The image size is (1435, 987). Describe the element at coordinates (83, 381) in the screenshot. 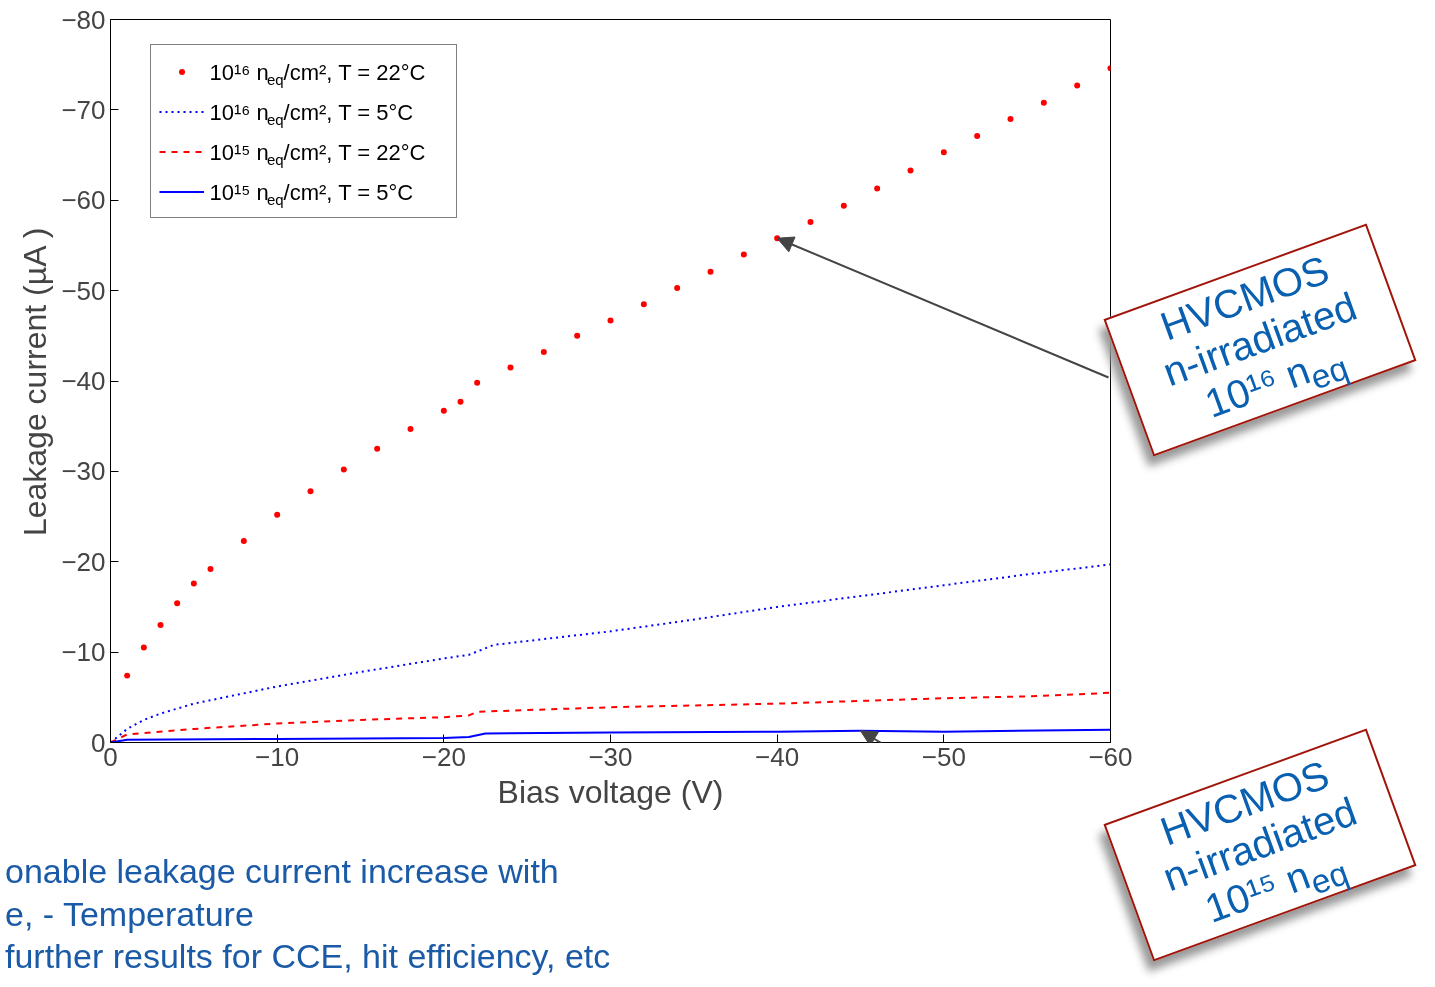

I see `y-tick-label: −40` at that location.